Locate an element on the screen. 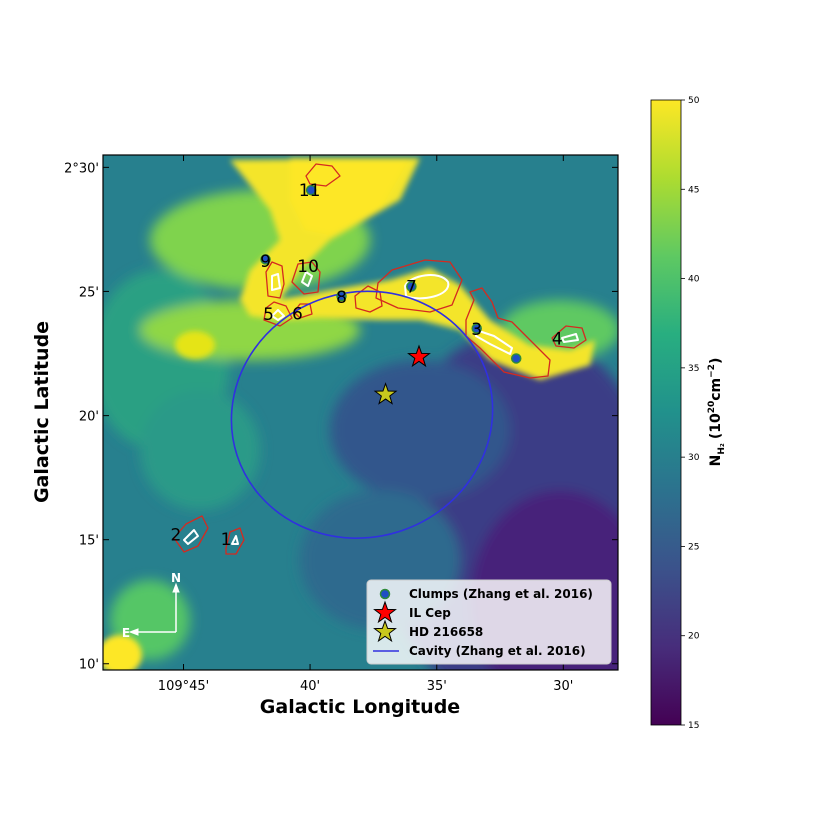 Image resolution: width=830 pixels, height=830 pixels. clump-label: 11 is located at coordinates (310, 191).